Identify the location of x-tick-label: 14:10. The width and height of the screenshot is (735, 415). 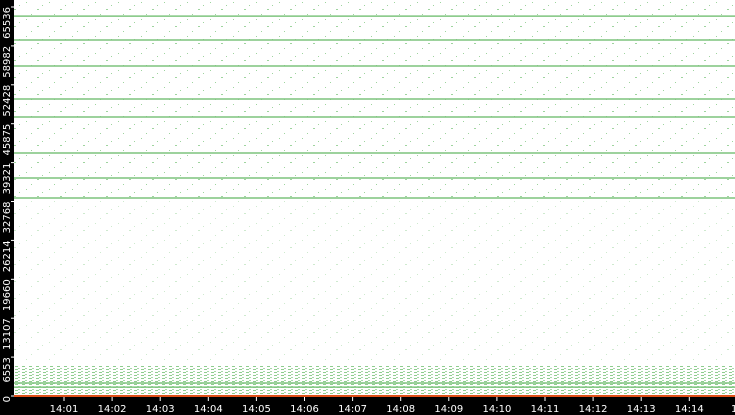
(496, 409).